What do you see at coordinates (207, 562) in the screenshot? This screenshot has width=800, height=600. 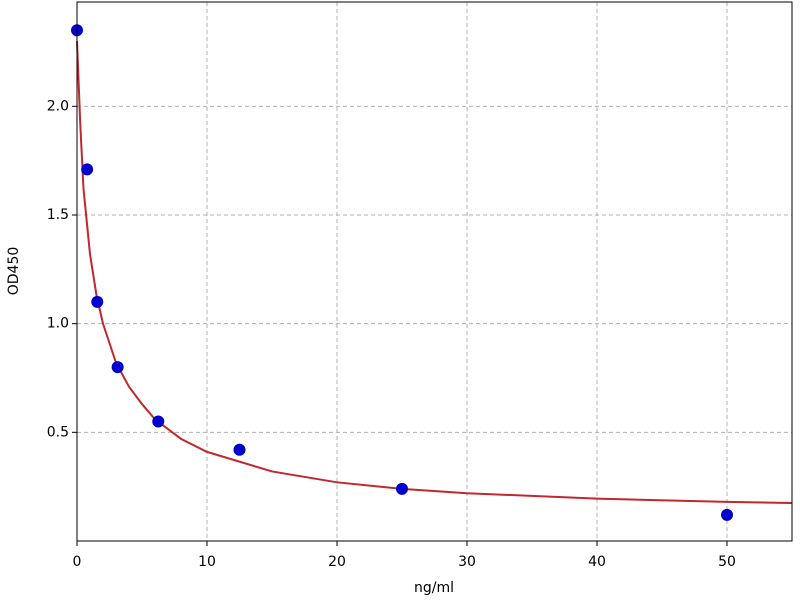 I see `x-tick-label: 10` at bounding box center [207, 562].